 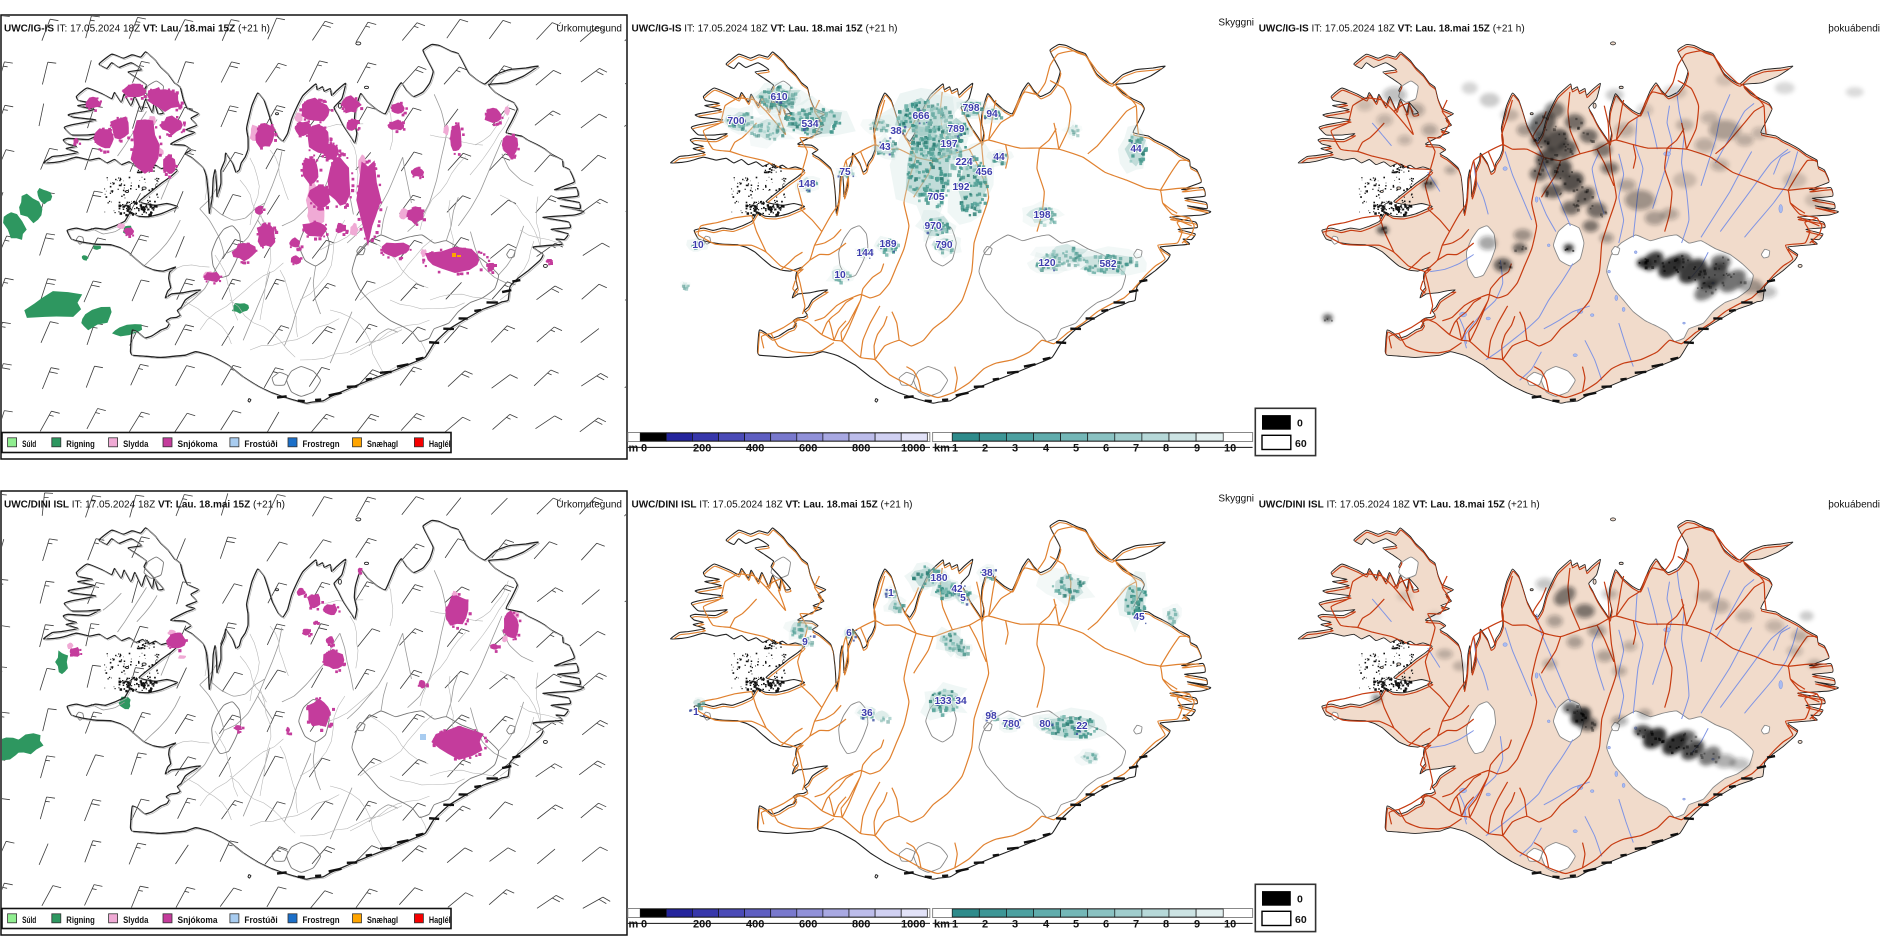 What do you see at coordinates (961, 701) in the screenshot?
I see `svg-text: 34` at bounding box center [961, 701].